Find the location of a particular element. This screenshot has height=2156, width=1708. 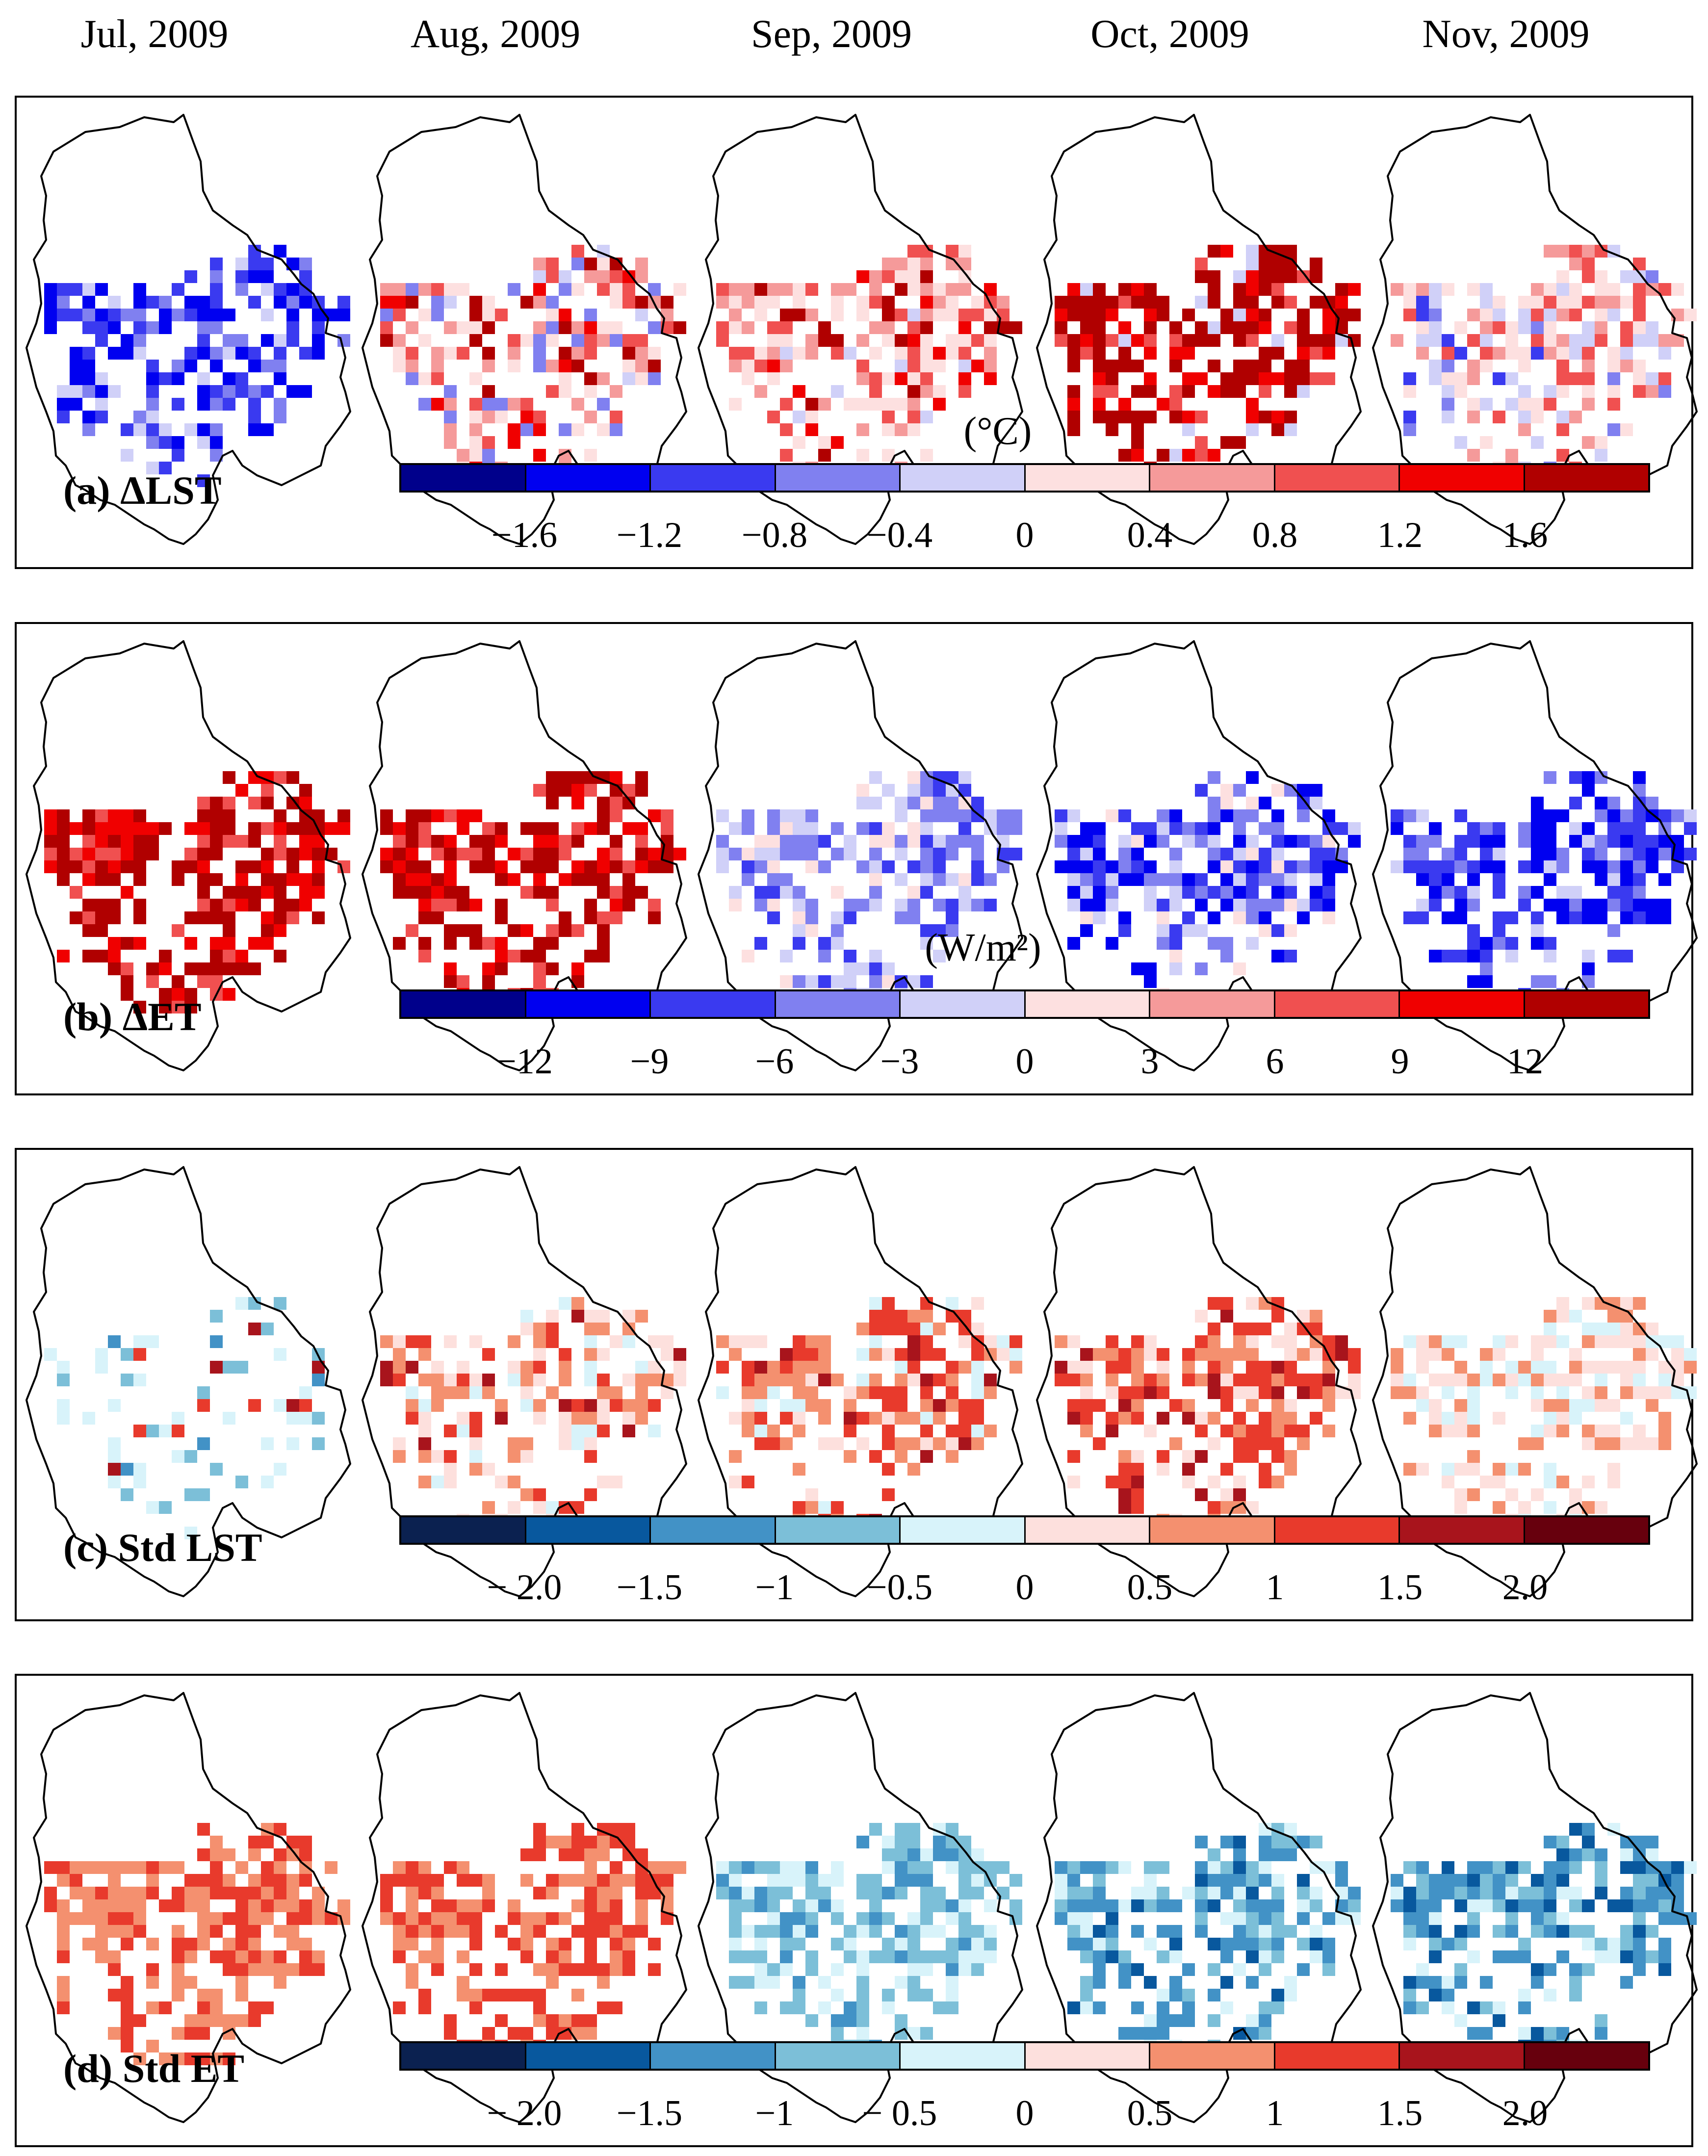

colorbar-segment is located at coordinates (464, 1004).